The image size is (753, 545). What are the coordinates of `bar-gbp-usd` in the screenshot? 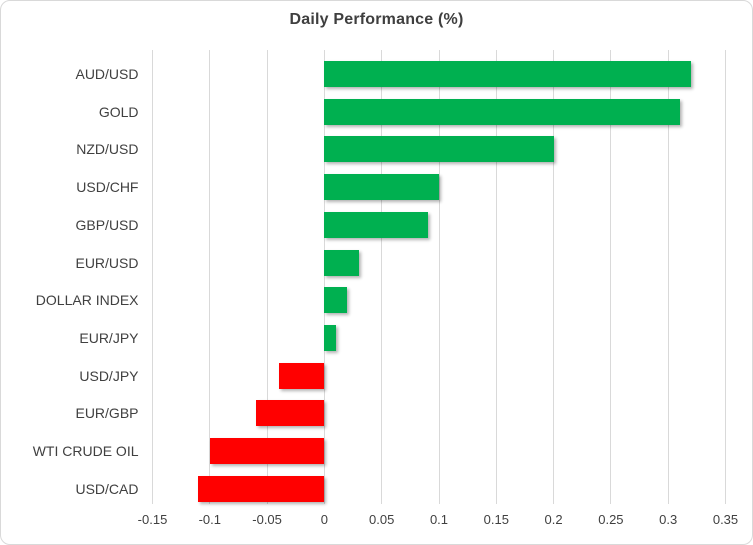 It's located at (376, 224).